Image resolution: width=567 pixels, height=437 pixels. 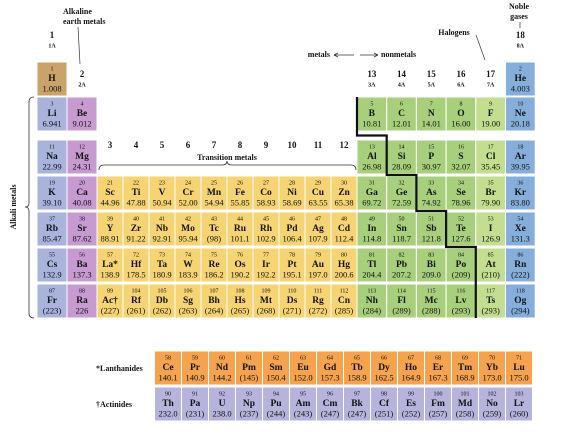 I want to click on atomic-number: 49, so click(x=372, y=219).